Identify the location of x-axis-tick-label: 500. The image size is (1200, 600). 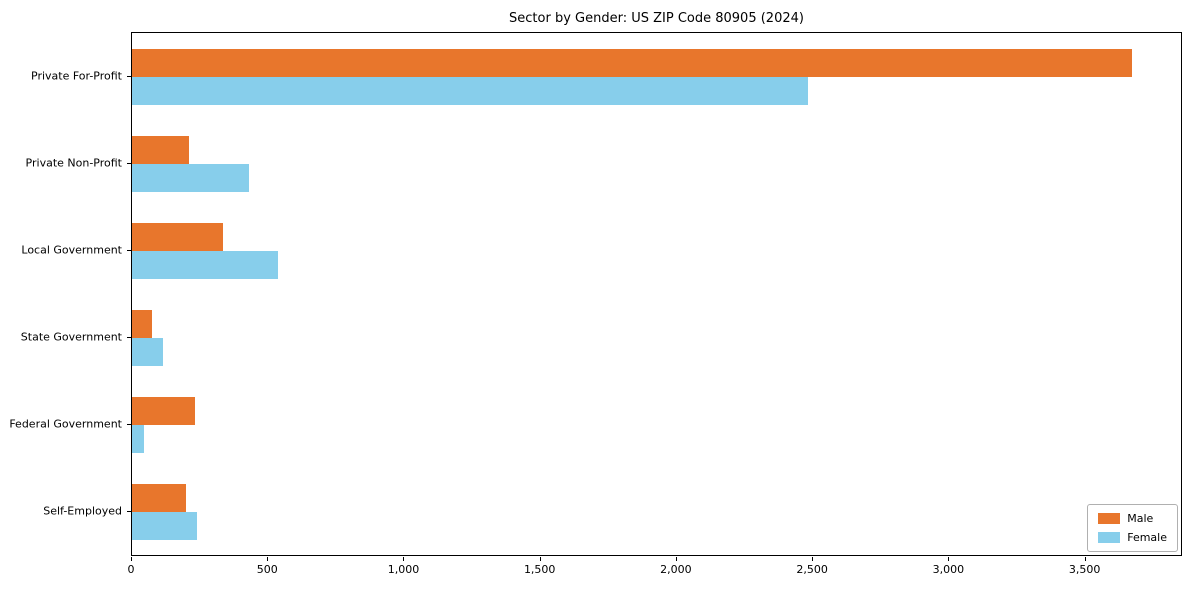
(267, 569).